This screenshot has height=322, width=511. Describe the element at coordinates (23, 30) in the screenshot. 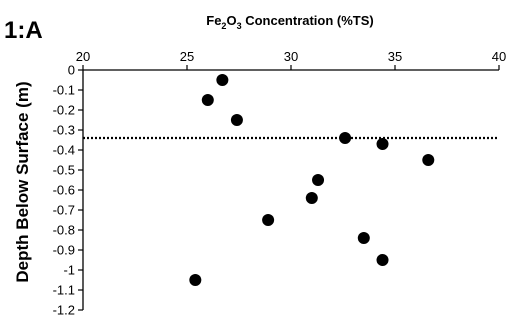

I see `panel-label: 1:A` at that location.